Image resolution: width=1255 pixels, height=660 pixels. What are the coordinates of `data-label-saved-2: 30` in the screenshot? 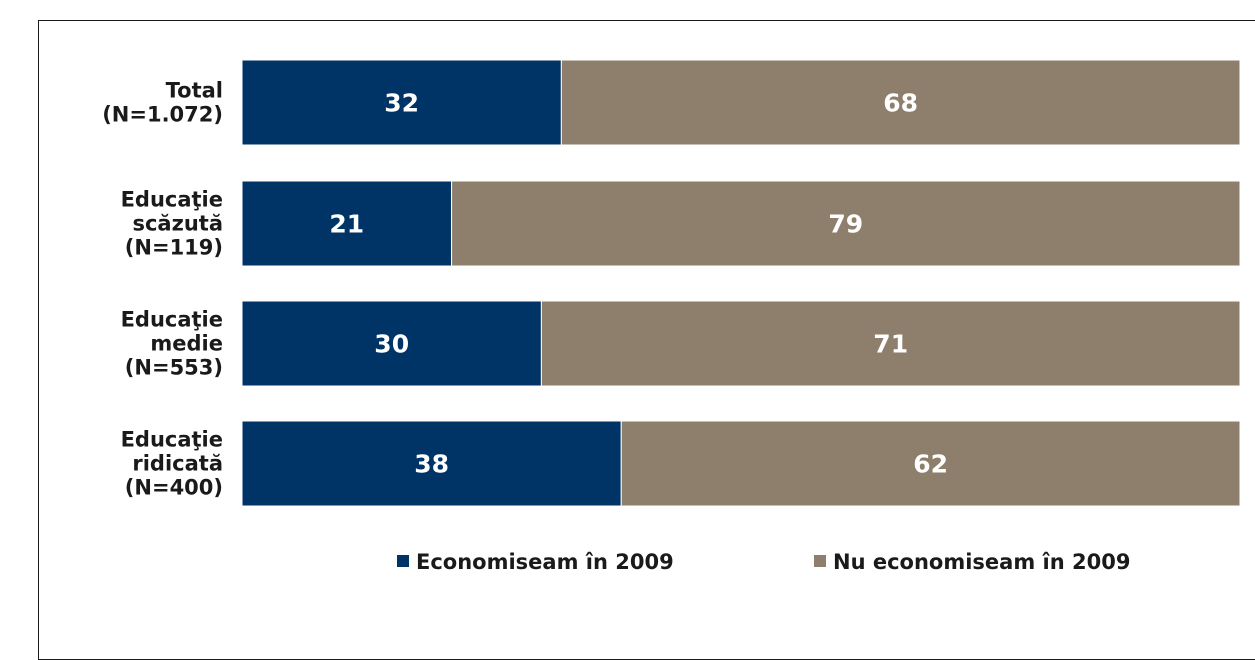 It's located at (391, 344).